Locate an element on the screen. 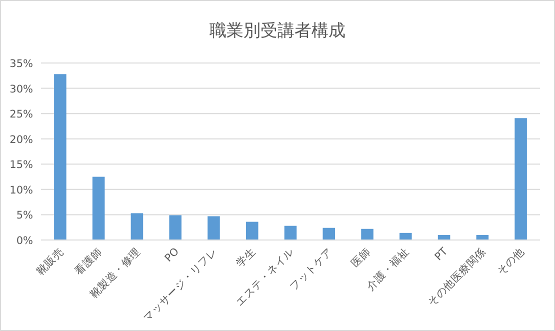 The image size is (555, 331). x-tick-label: 靴販売 is located at coordinates (50, 261).